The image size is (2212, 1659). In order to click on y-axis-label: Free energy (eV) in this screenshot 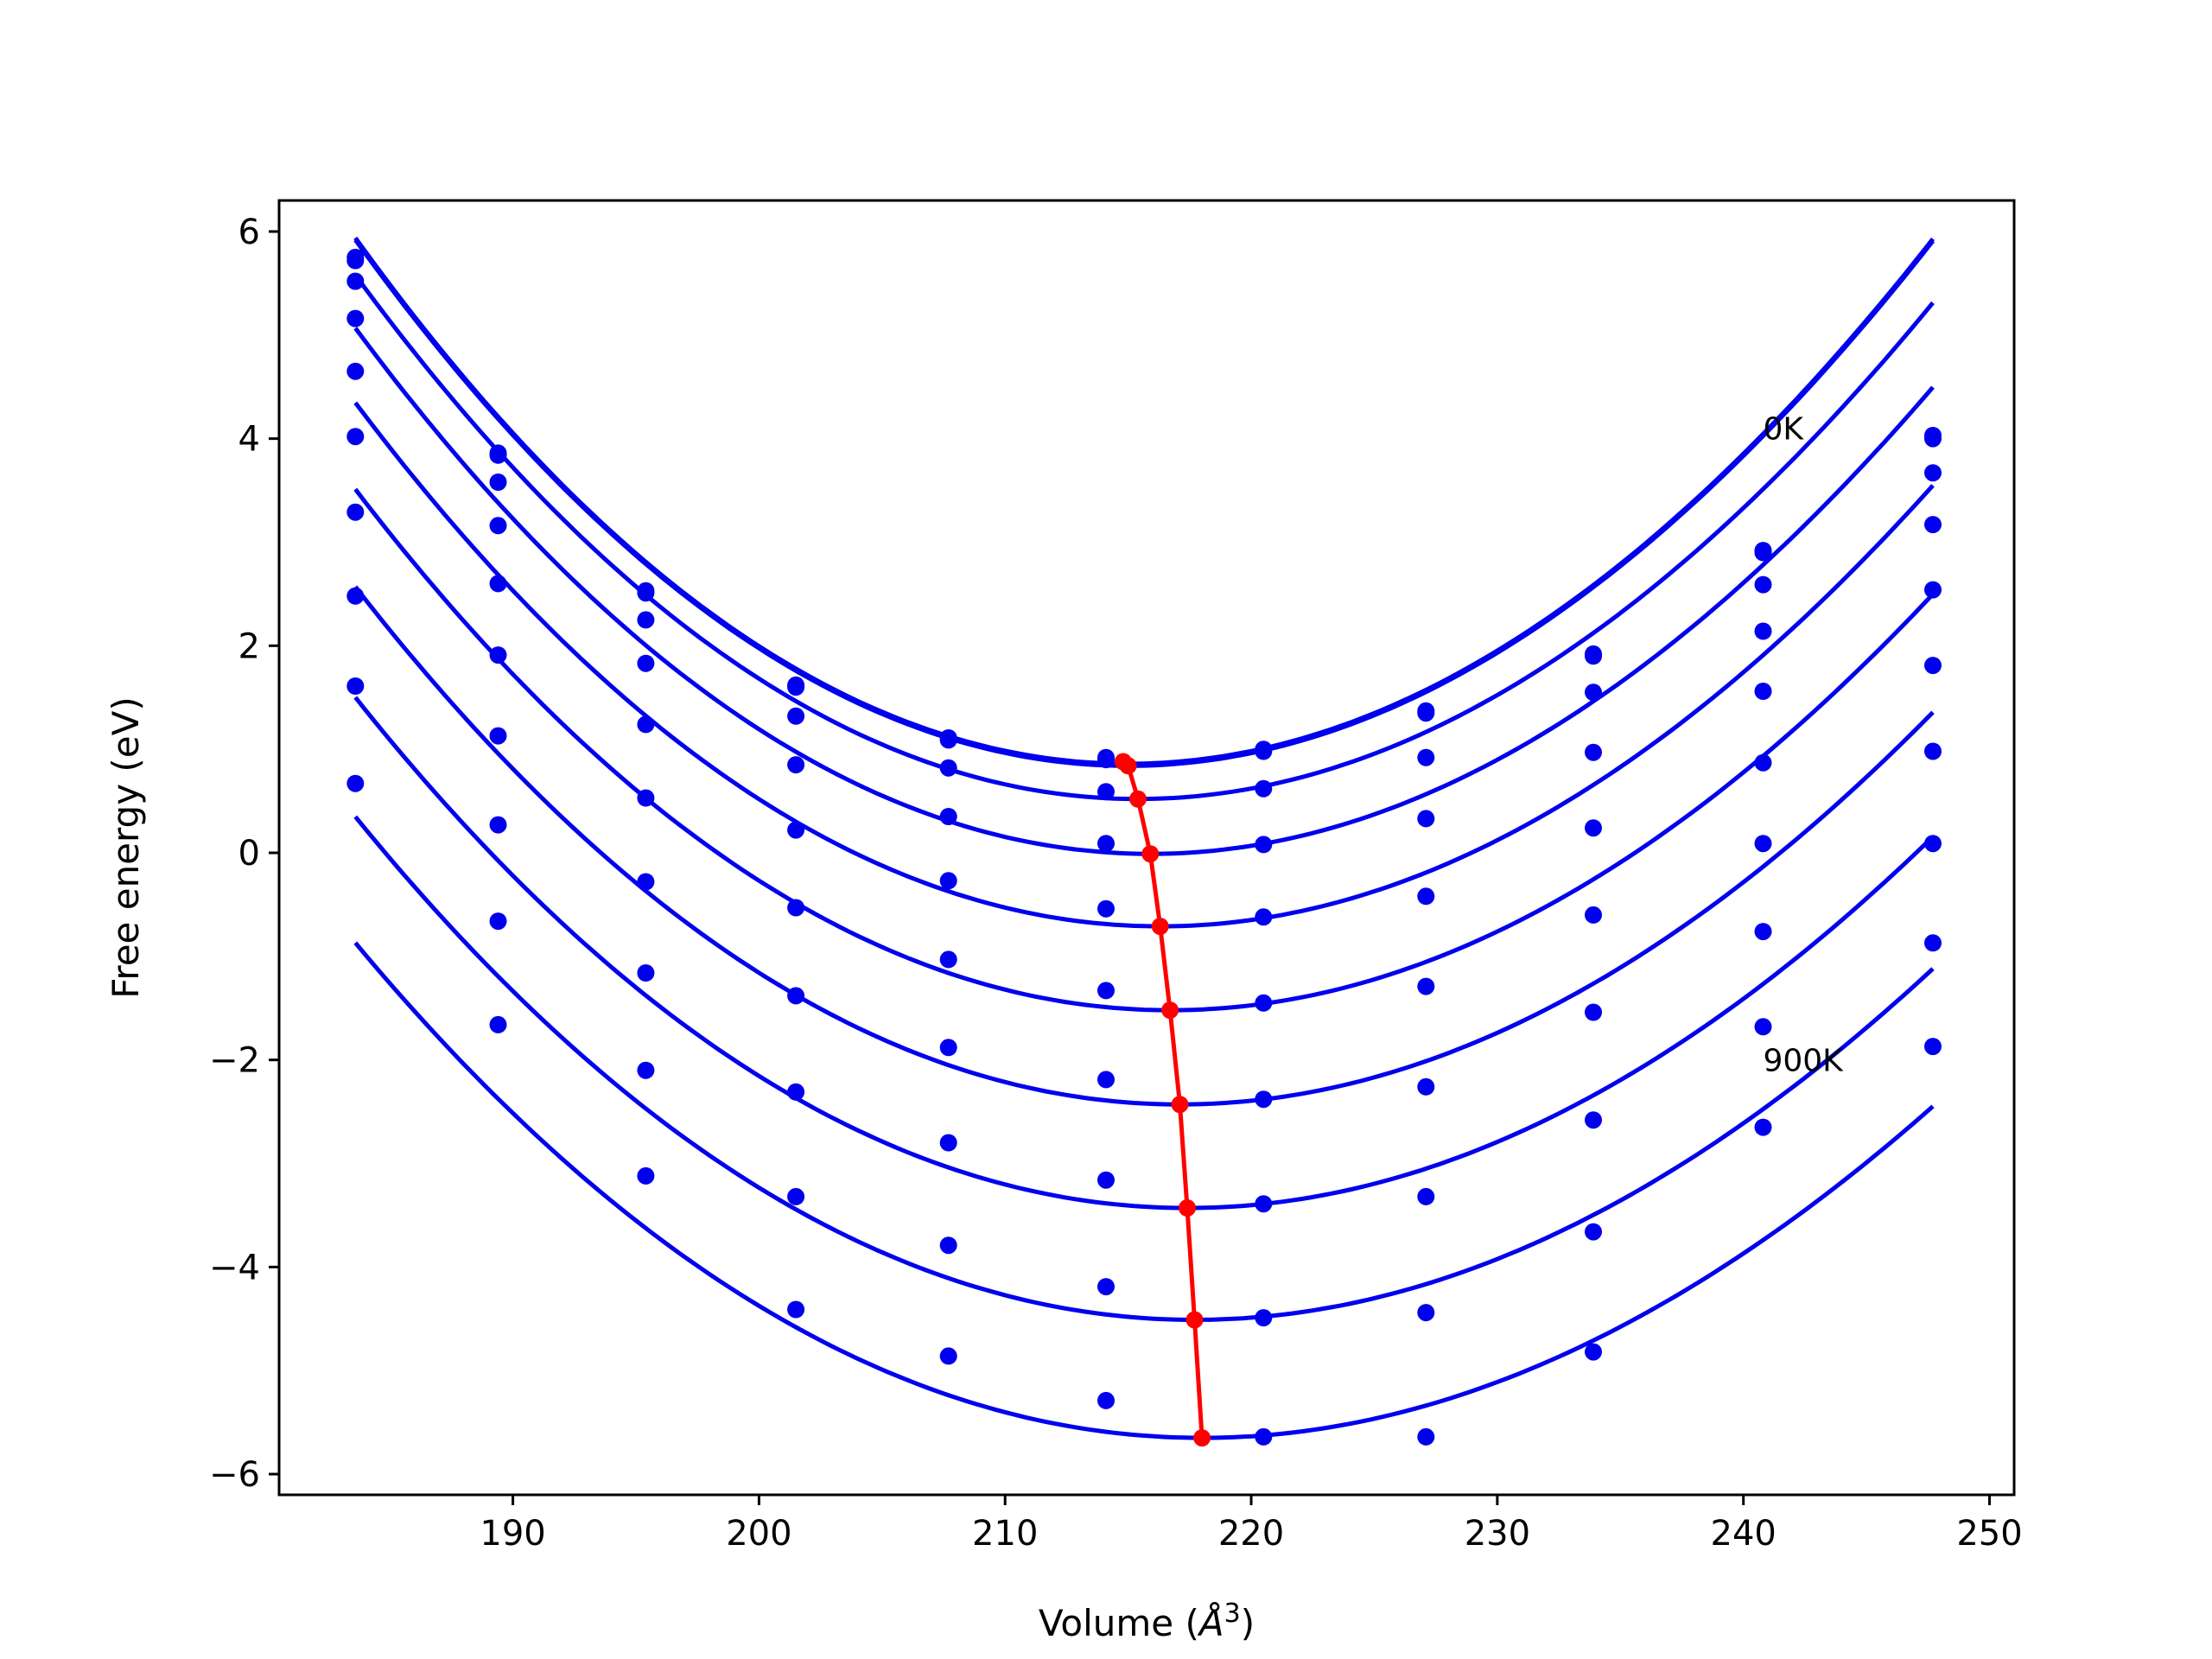, I will do `click(126, 847)`.